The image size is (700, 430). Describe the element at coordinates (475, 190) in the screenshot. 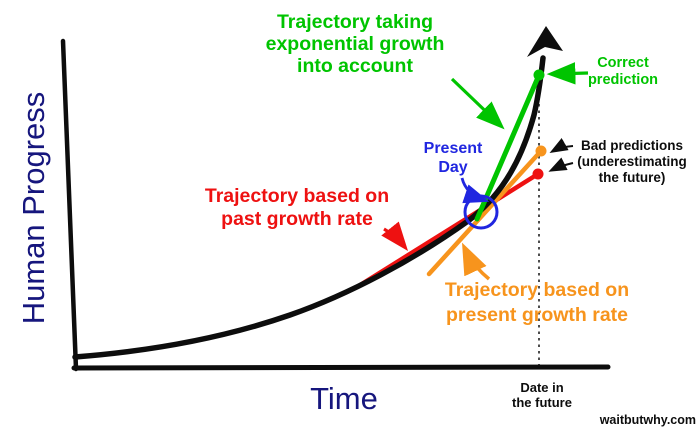

I see `present-day-arrow` at that location.